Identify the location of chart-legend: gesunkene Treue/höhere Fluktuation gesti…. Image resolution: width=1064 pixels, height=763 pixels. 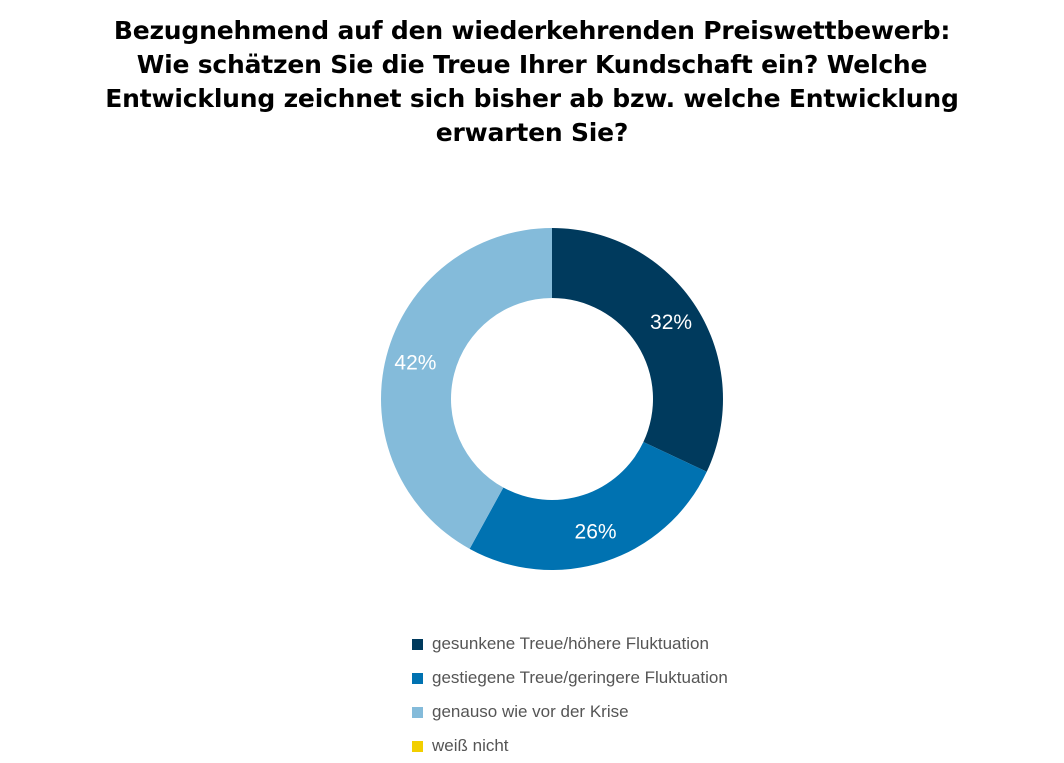
(570, 695).